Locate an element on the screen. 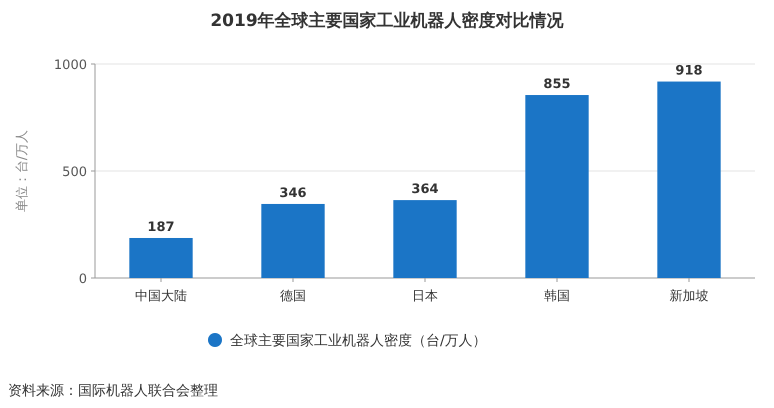 This screenshot has width=774, height=408. data-label: 346 is located at coordinates (293, 193).